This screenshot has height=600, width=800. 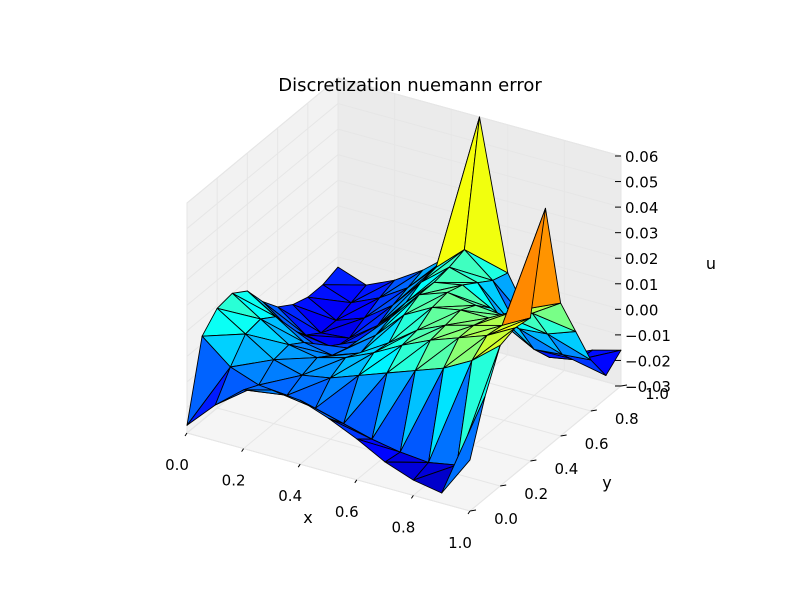 What do you see at coordinates (460, 543) in the screenshot?
I see `x-tick-label: 1.0` at bounding box center [460, 543].